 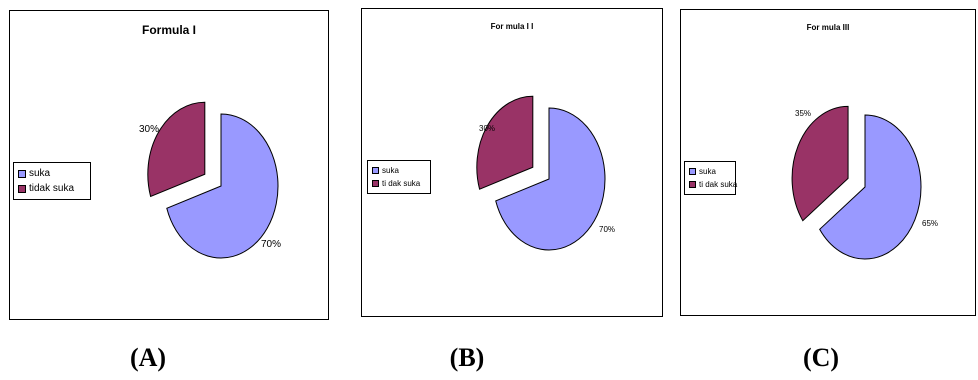 What do you see at coordinates (467, 357) in the screenshot?
I see `caption-b: (B)` at bounding box center [467, 357].